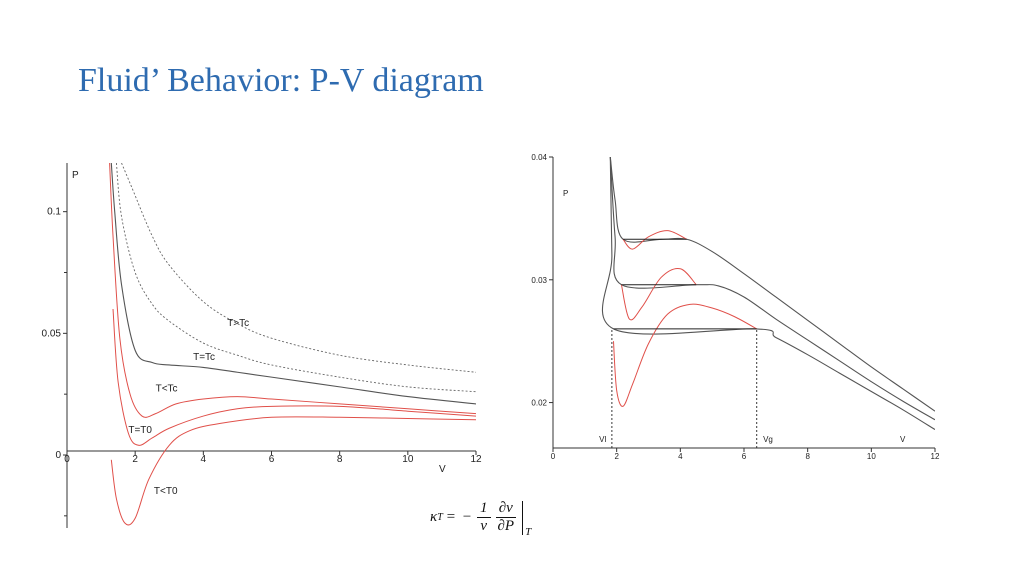 The height and width of the screenshot is (576, 1024). Describe the element at coordinates (539, 403) in the screenshot. I see `right-y-tick-label: 0.02` at that location.